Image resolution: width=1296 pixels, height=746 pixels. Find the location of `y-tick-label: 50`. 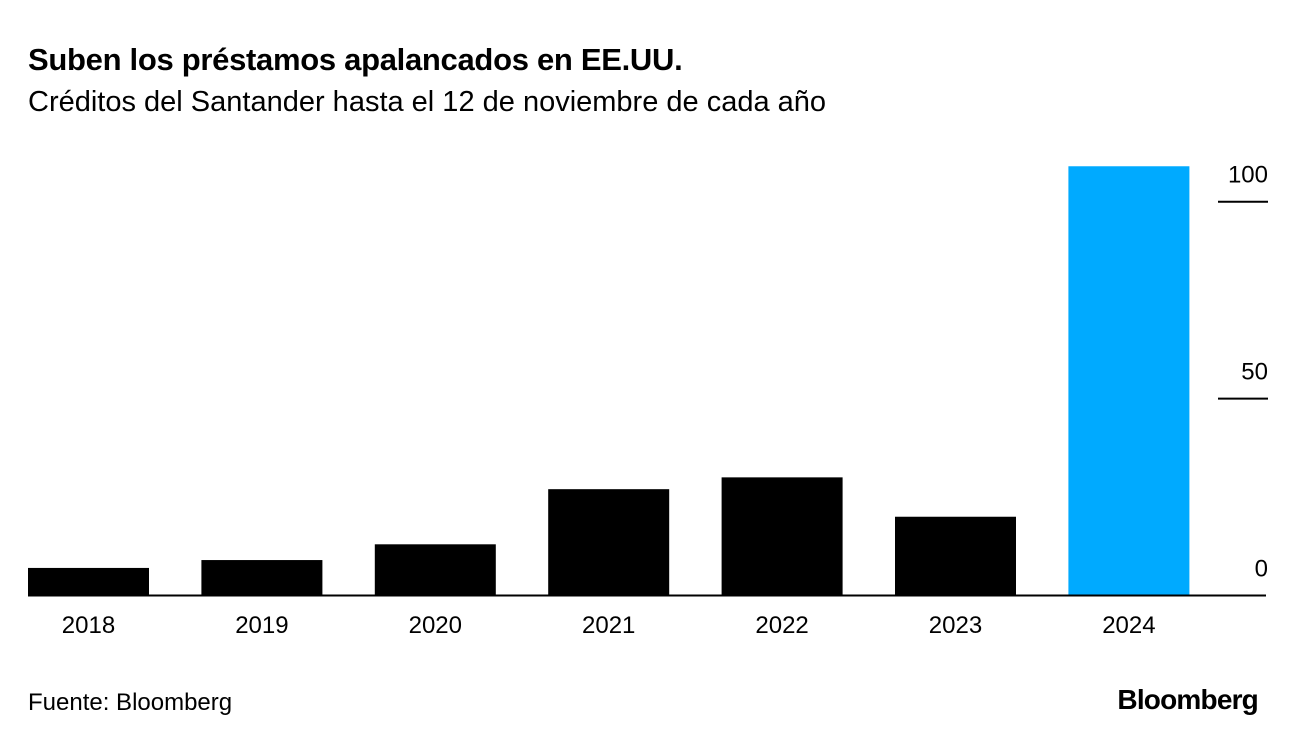

y-tick-label: 50 is located at coordinates (1254, 372).